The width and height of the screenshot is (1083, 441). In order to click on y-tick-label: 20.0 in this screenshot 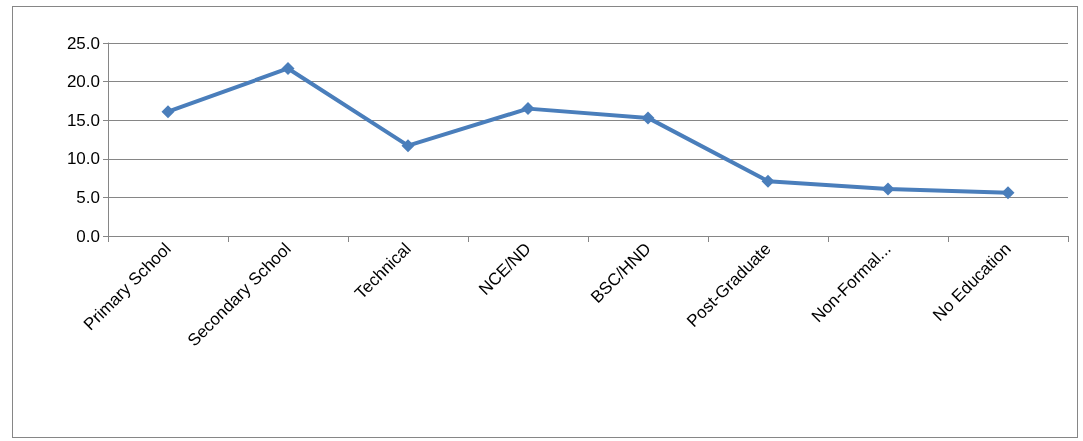, I will do `click(83, 82)`.